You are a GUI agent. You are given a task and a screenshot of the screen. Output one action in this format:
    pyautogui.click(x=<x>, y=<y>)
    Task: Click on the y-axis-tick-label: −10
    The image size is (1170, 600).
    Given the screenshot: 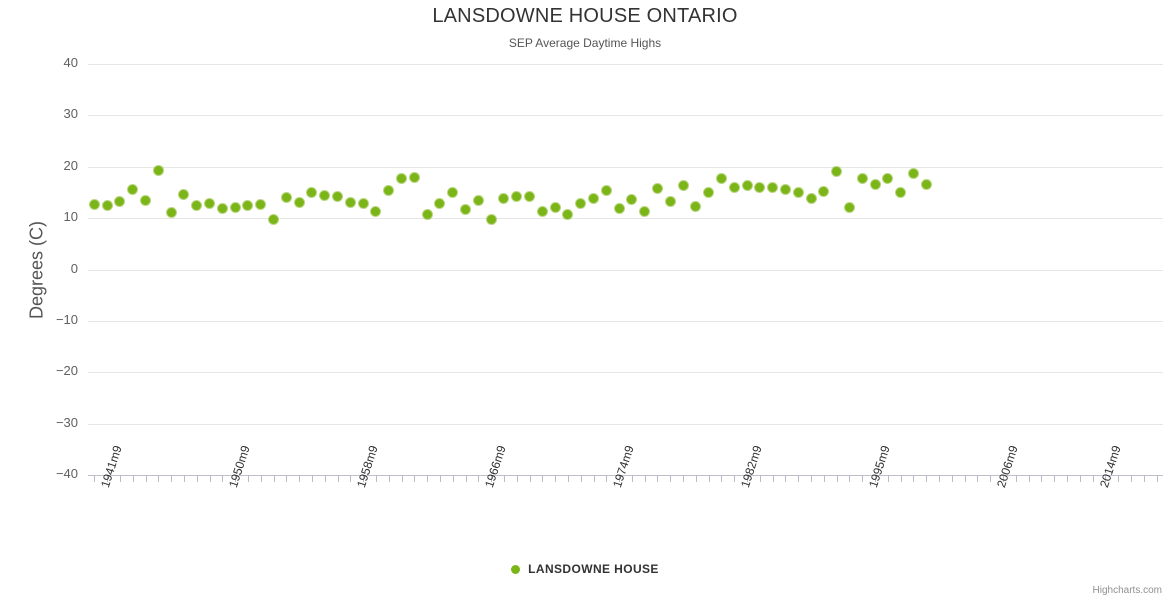 What is the action you would take?
    pyautogui.click(x=66, y=319)
    